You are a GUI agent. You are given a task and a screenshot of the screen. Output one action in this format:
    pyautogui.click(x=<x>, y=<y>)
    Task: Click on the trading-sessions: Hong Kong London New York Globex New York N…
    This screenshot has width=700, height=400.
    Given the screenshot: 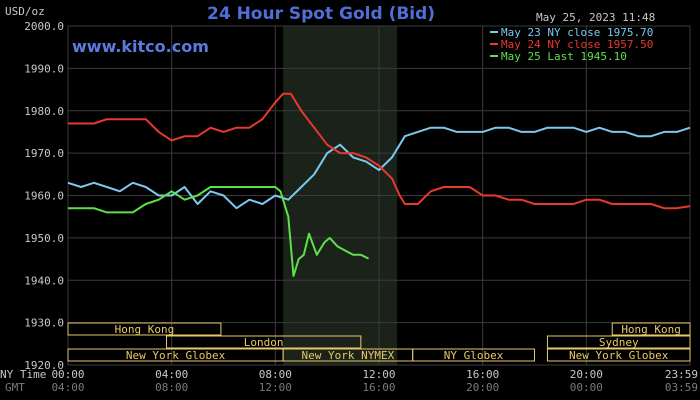 What is the action you would take?
    pyautogui.click(x=379, y=342)
    